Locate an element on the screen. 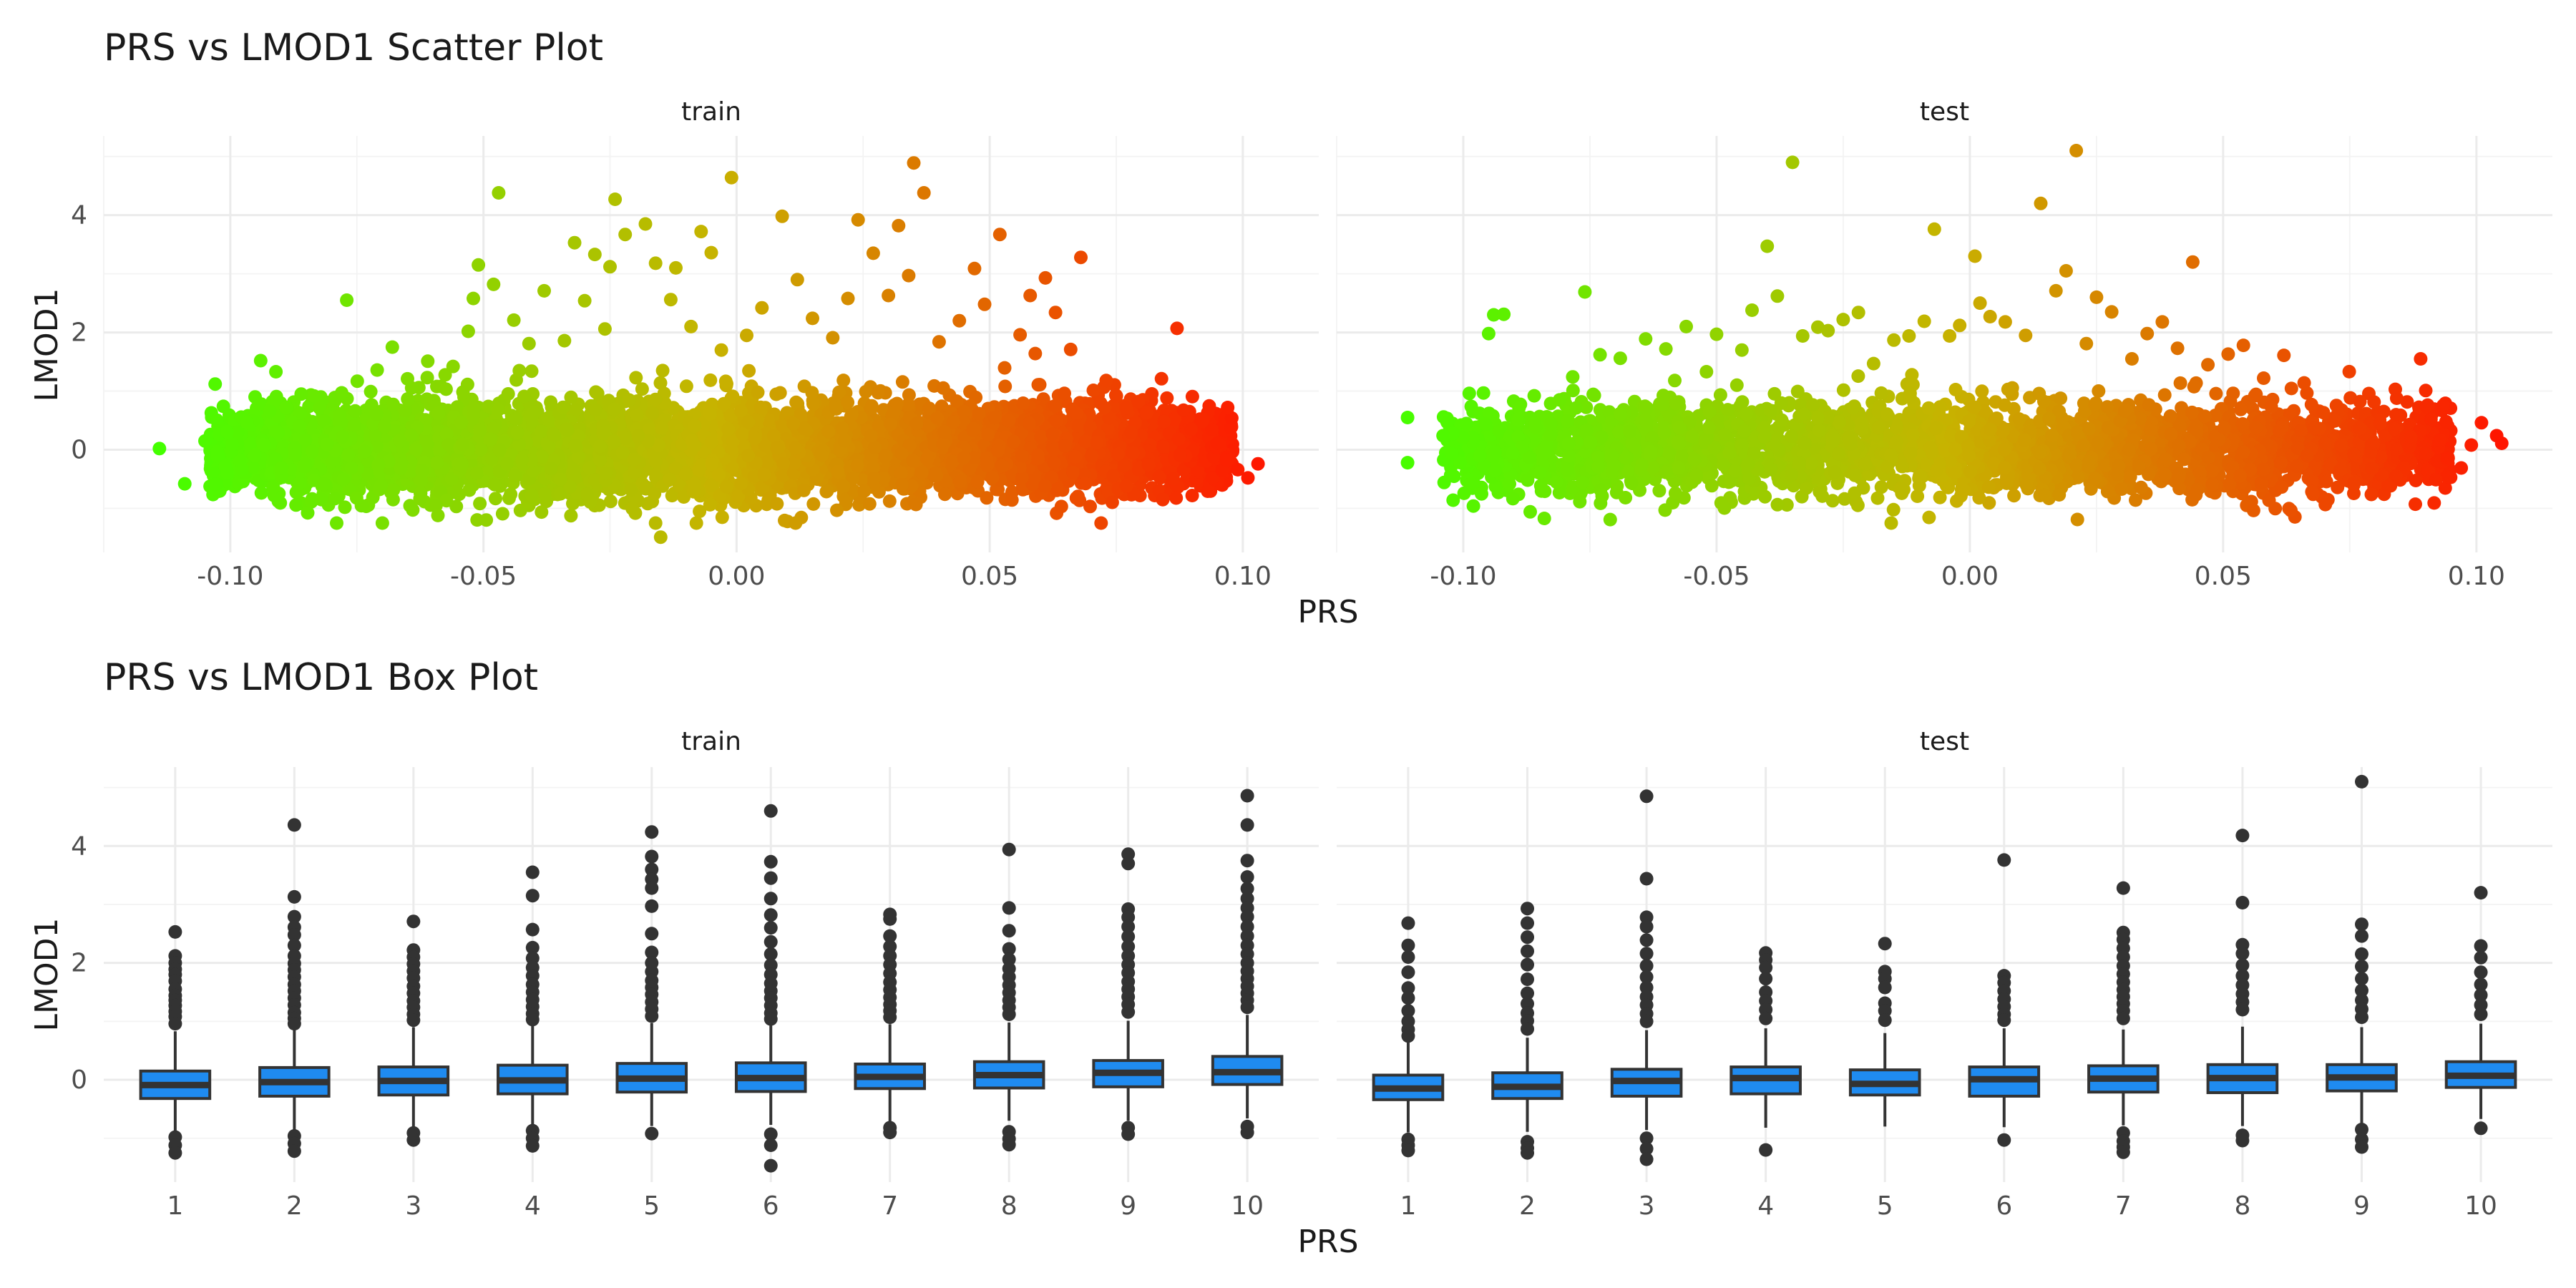 Image resolution: width=2576 pixels, height=1288 pixels. x-tick-label: -0.10 is located at coordinates (230, 576).